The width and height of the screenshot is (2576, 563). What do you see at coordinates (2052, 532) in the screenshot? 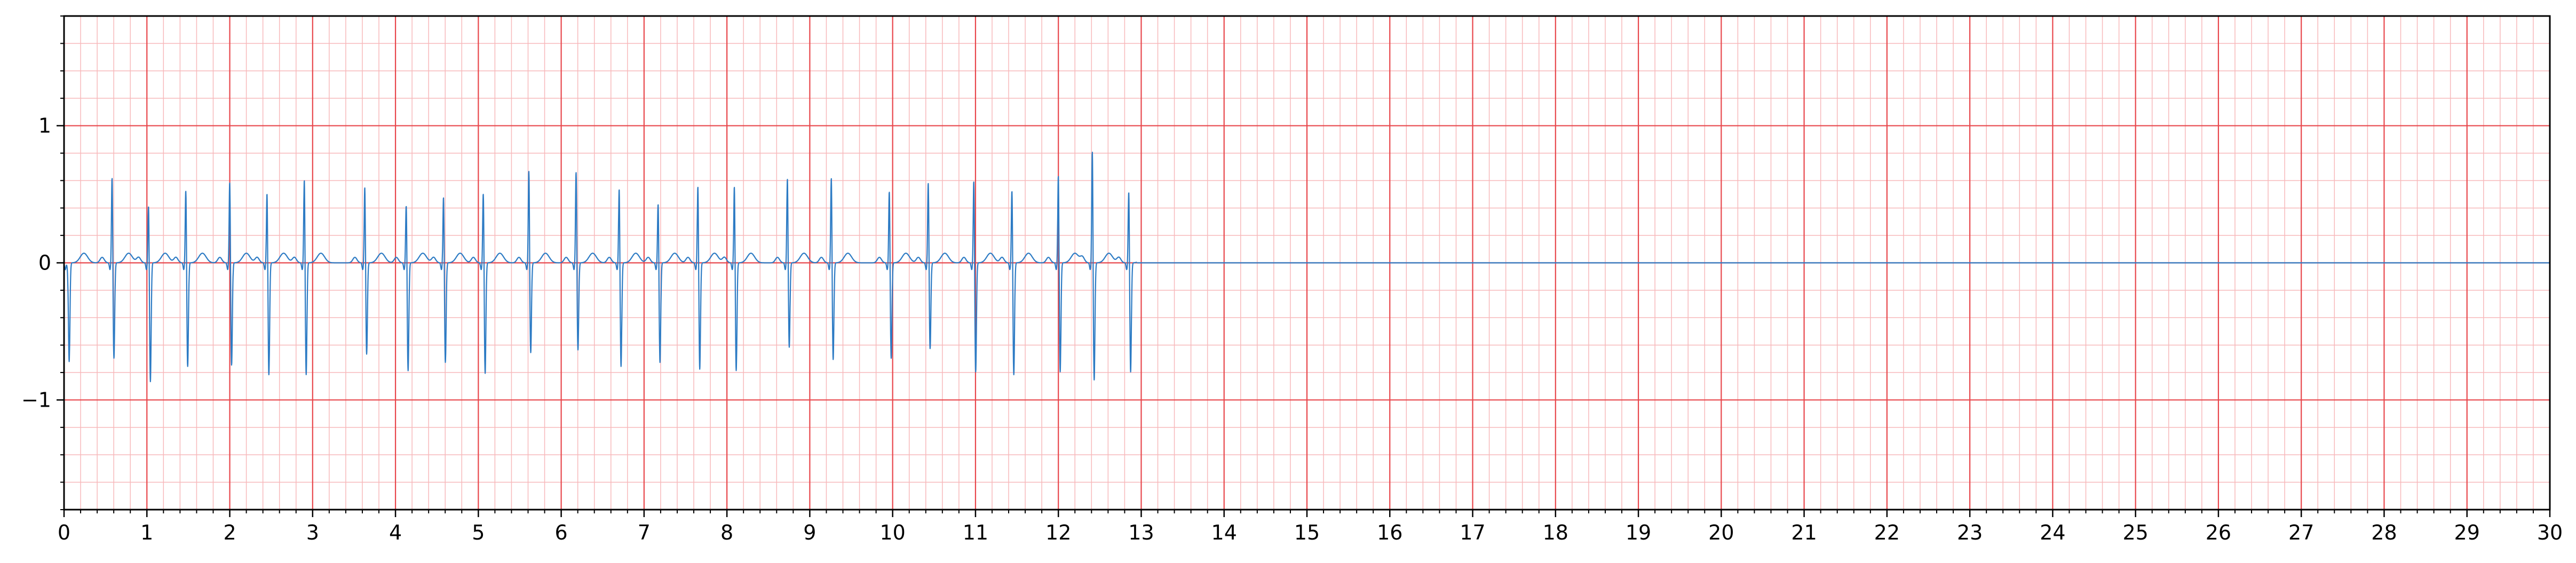
I see `x-tick-label: 24` at bounding box center [2052, 532].